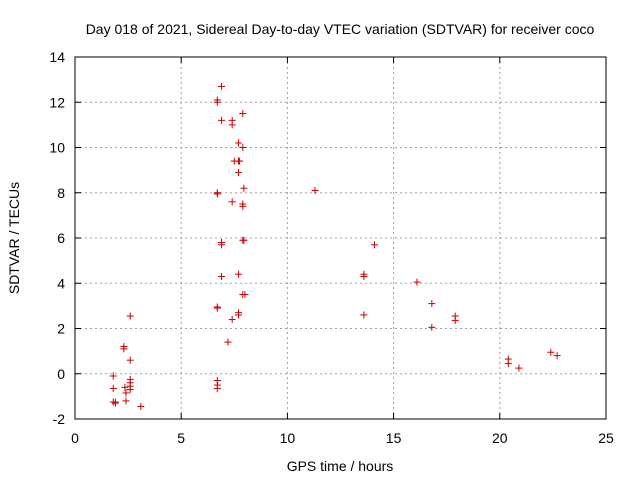  Describe the element at coordinates (14, 238) in the screenshot. I see `y-axis-label: SDTVAR / TECUs` at that location.